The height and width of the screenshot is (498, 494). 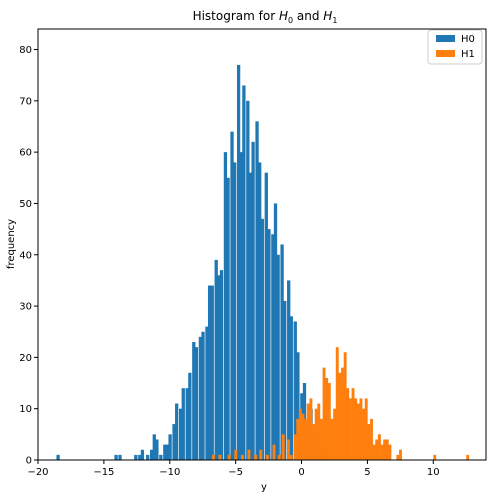 What do you see at coordinates (25, 204) in the screenshot?
I see `y-tick-label: 50` at bounding box center [25, 204].